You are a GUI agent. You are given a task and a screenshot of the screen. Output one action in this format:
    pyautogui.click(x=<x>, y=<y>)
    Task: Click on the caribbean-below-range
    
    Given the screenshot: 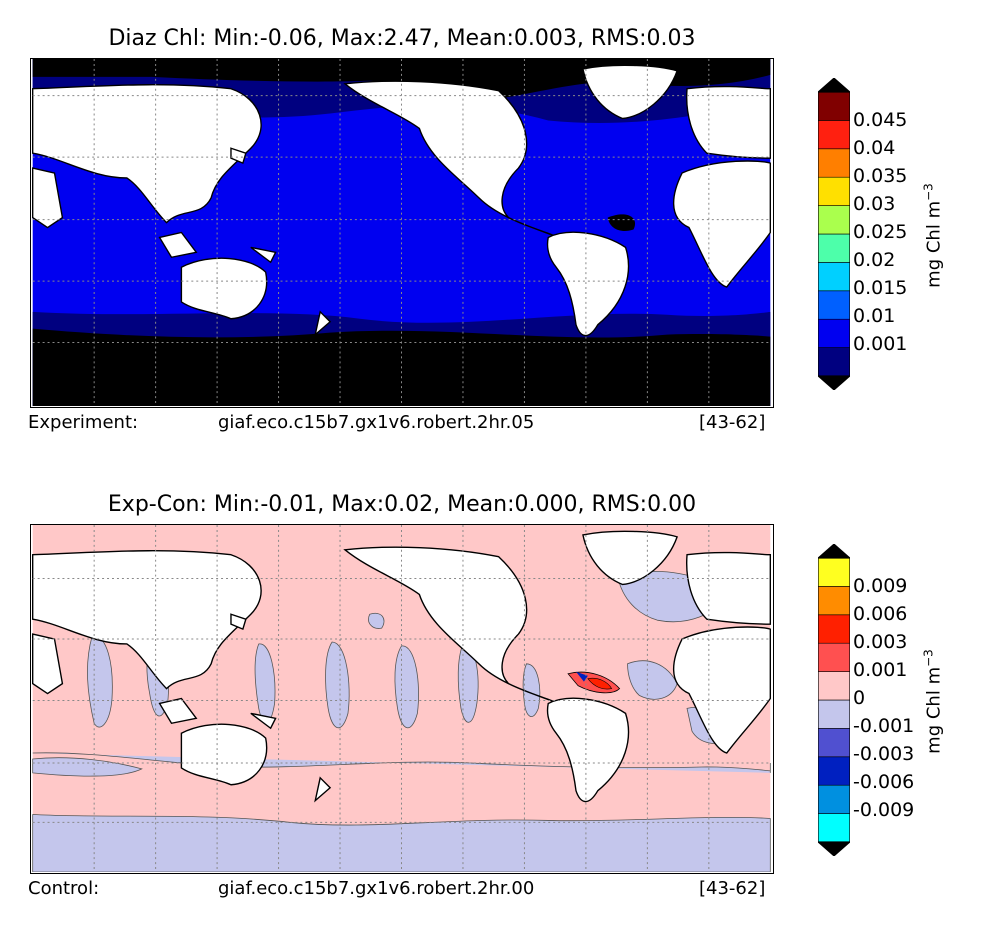 What is the action you would take?
    pyautogui.click(x=621, y=223)
    